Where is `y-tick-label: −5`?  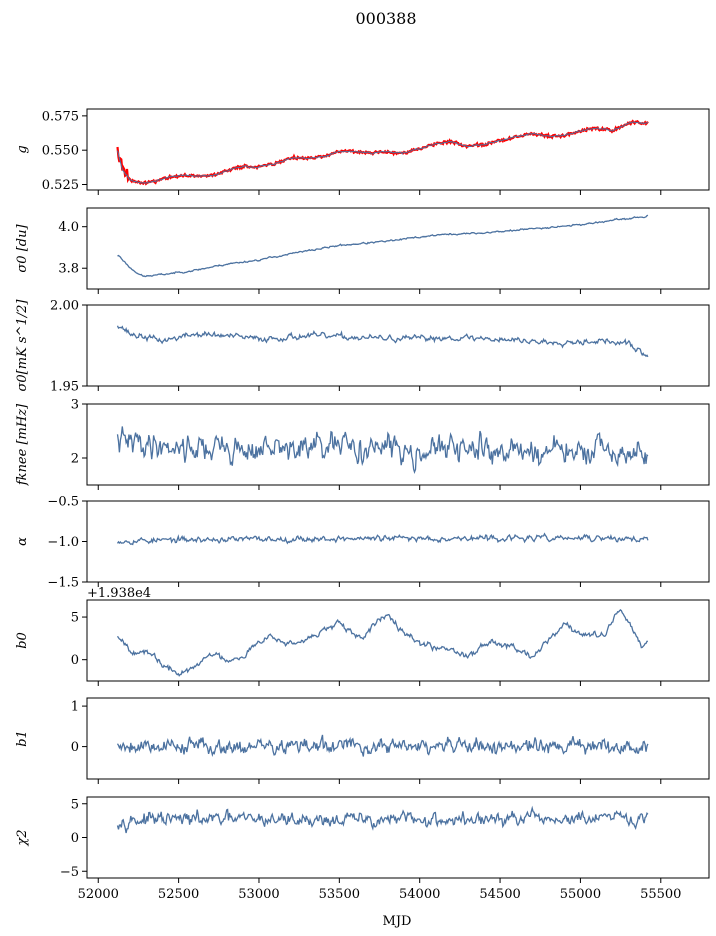 y-tick-label: −5 is located at coordinates (69, 872).